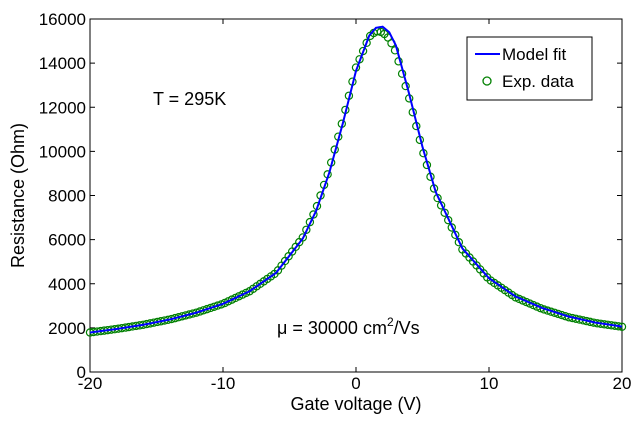 Image resolution: width=633 pixels, height=421 pixels. Describe the element at coordinates (223, 383) in the screenshot. I see `x-tick-label: -10` at that location.